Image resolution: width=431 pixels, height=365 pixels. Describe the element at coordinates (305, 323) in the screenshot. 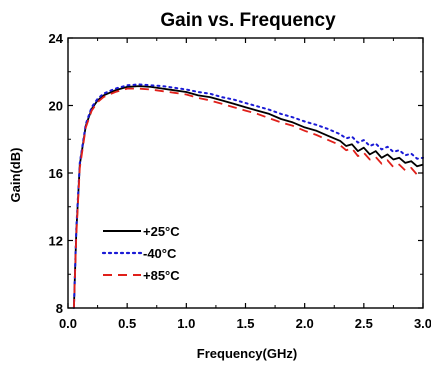

I see `x-tick-label: 2.0` at that location.